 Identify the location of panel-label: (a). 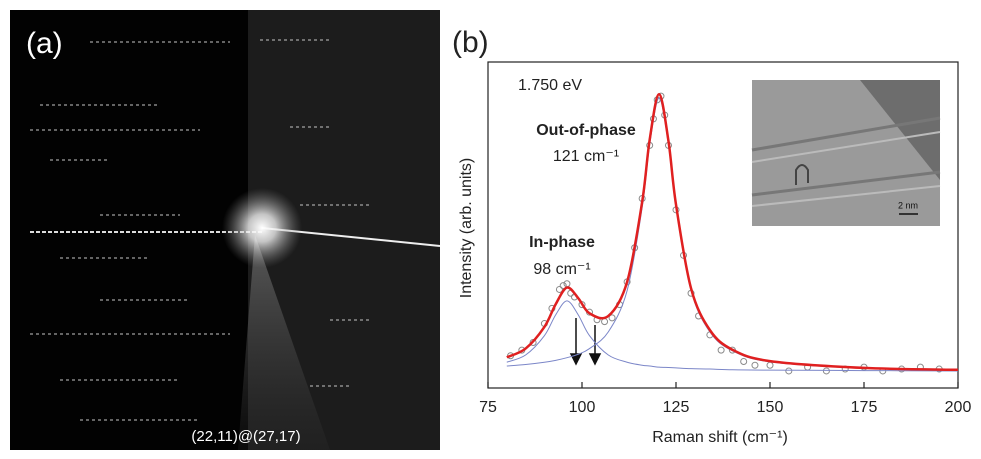
(44, 43).